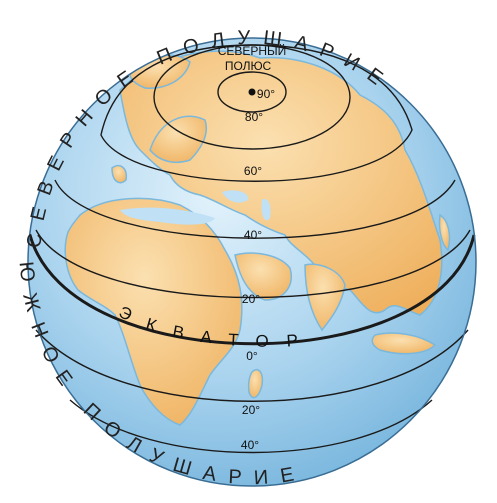  I want to click on land-india, so click(325, 297).